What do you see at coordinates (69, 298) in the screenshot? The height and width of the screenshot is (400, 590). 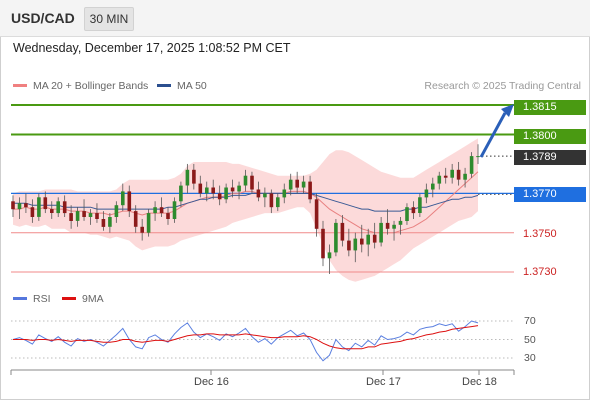 I see `ma9-swatch-icon` at bounding box center [69, 298].